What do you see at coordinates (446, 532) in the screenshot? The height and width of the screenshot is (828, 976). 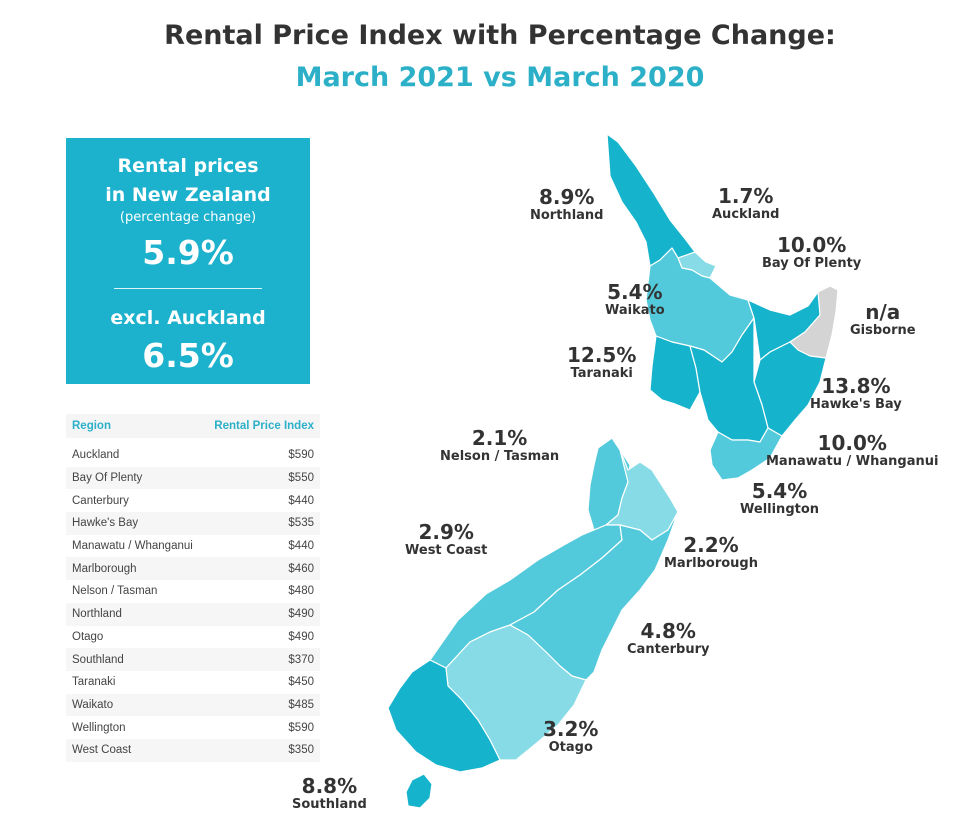 I see `pct-west-coast: 2.9%` at bounding box center [446, 532].